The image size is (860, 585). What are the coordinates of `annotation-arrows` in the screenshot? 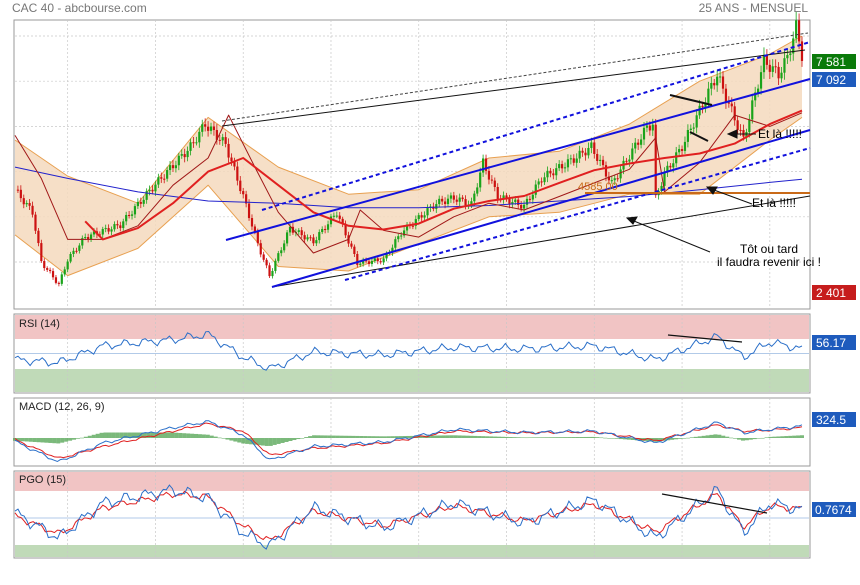 It's located at (690, 191).